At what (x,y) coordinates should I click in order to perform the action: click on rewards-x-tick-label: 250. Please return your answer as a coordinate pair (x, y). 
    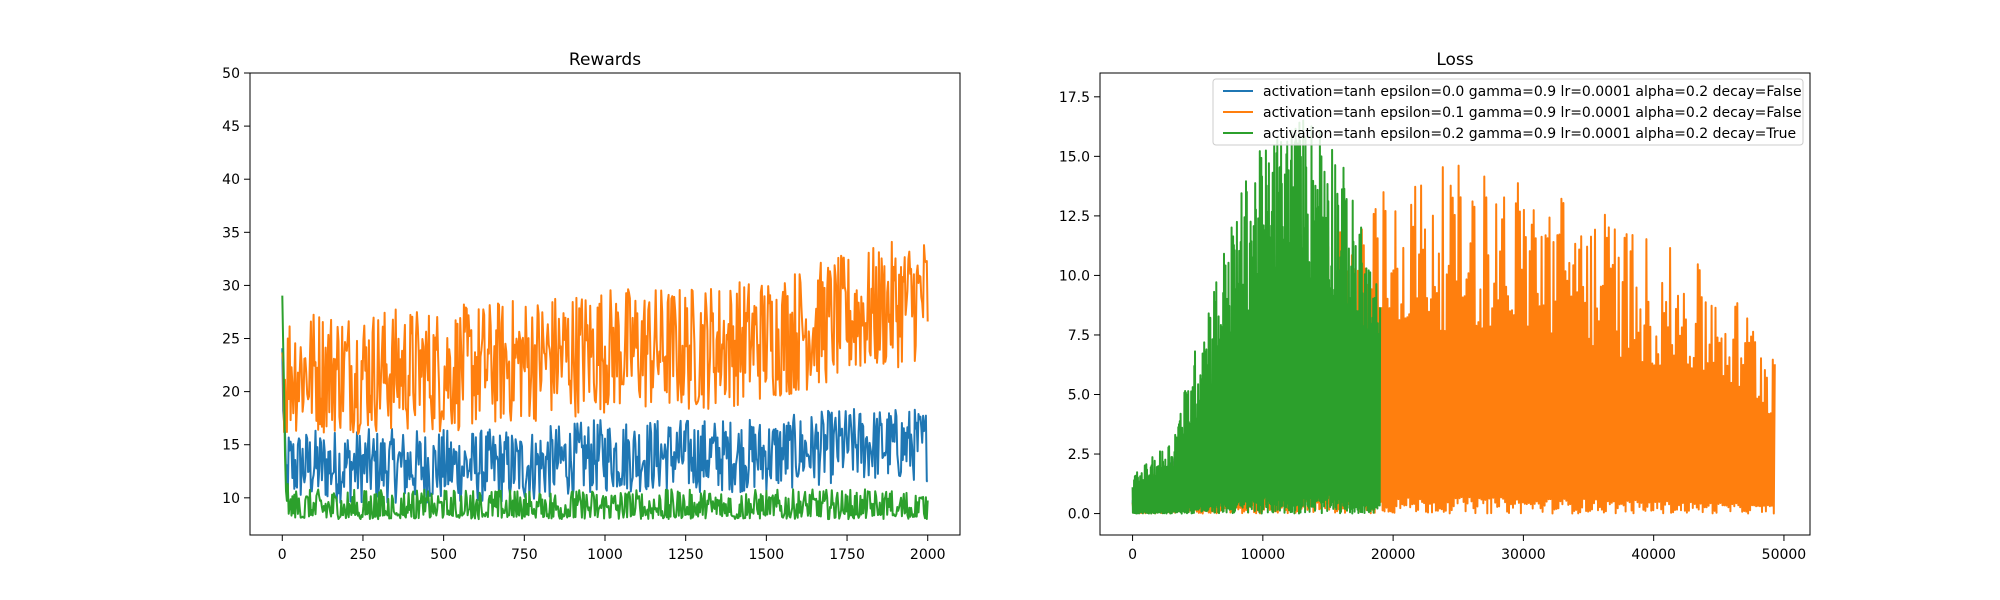
    Looking at the image, I should click on (363, 555).